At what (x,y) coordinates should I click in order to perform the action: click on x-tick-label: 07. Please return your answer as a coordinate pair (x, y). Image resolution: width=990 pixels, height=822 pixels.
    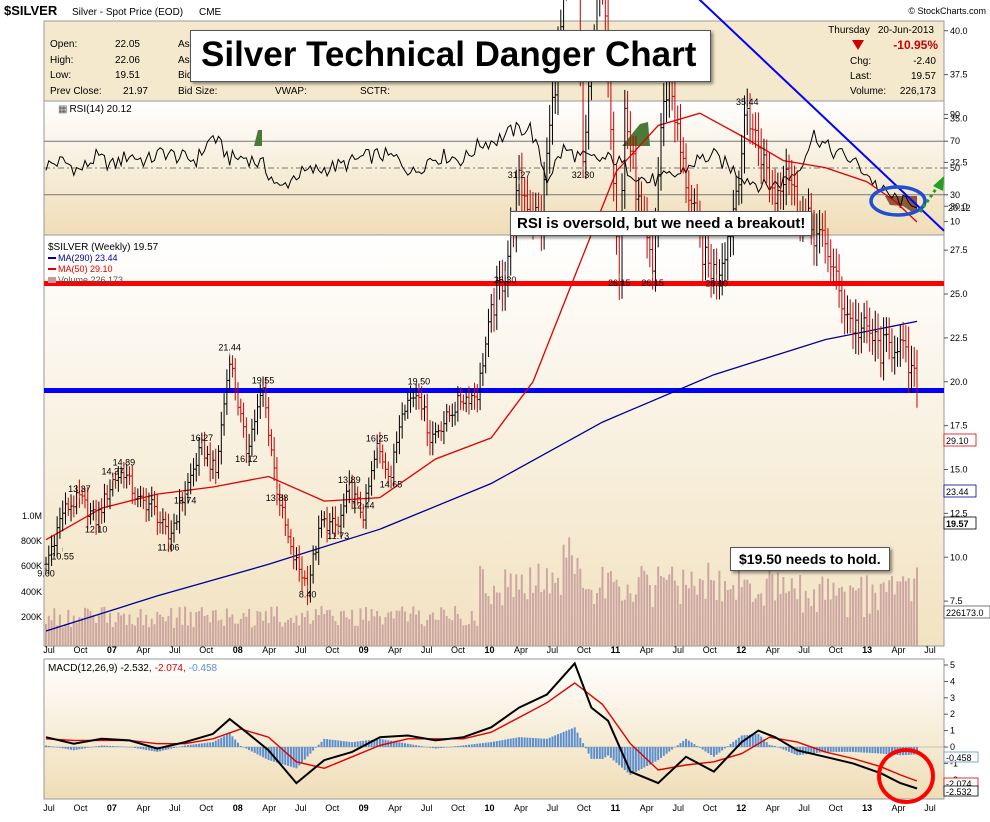
    Looking at the image, I should click on (112, 808).